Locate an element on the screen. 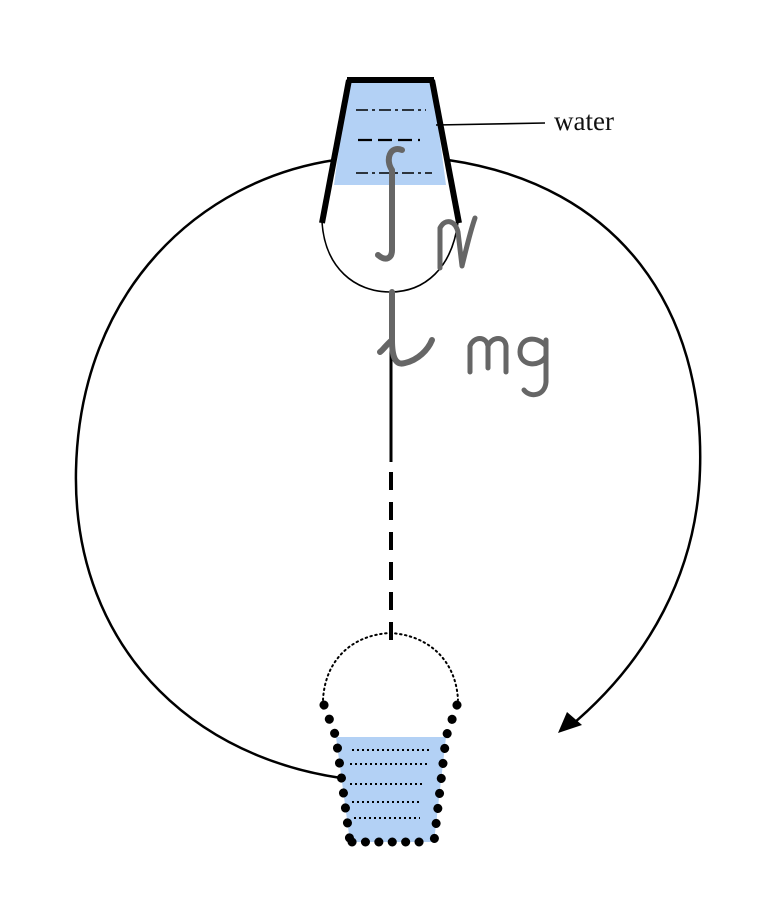 Image resolution: width=781 pixels, height=913 pixels. top-bucket-right-side is located at coordinates (445, 151).